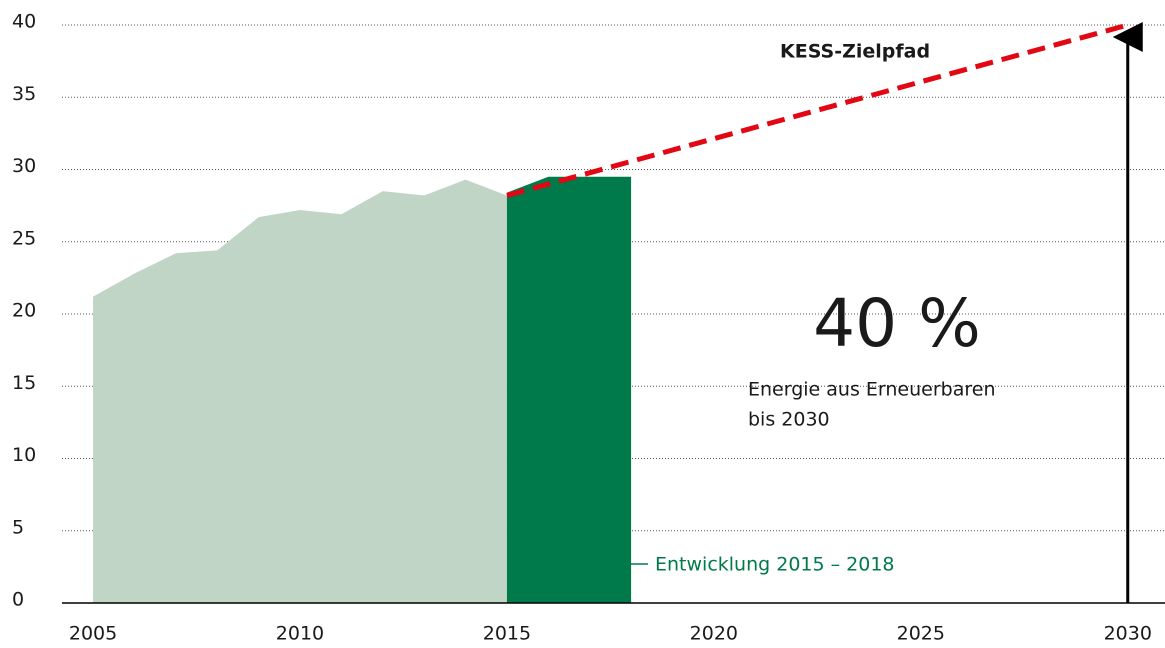 This screenshot has height=648, width=1165. Describe the element at coordinates (897, 323) in the screenshot. I see `annotation: 40 %` at that location.